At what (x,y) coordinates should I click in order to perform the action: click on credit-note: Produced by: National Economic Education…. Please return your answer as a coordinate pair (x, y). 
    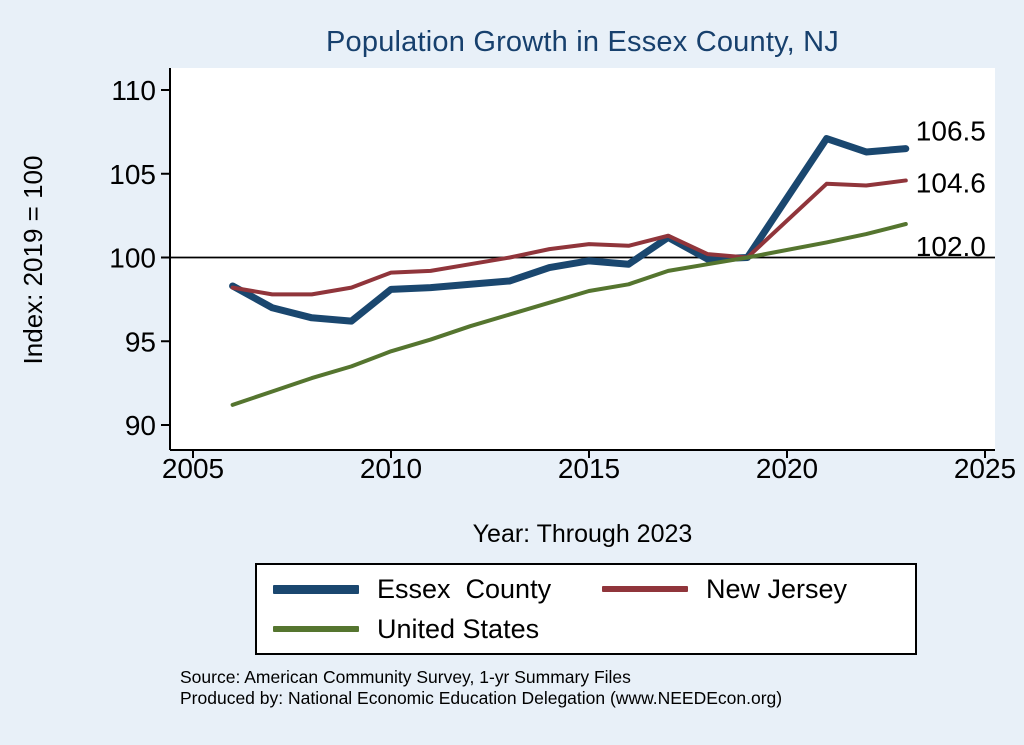
    Looking at the image, I should click on (481, 698).